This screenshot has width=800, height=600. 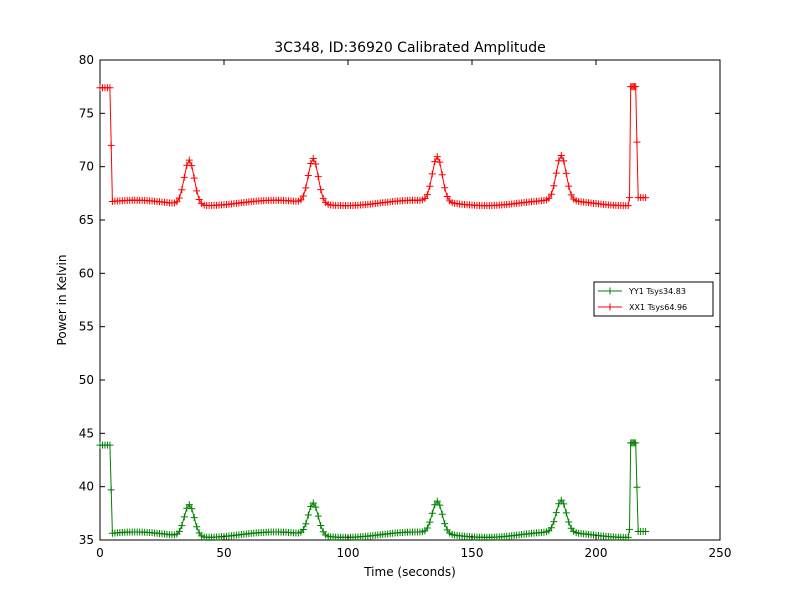 I want to click on y-tick-label: 80, so click(x=86, y=60).